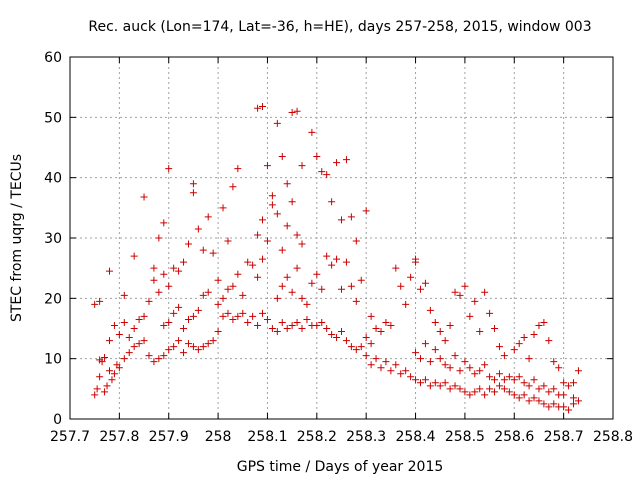  What do you see at coordinates (70, 437) in the screenshot?
I see `x-tick-label: 257.7` at bounding box center [70, 437].